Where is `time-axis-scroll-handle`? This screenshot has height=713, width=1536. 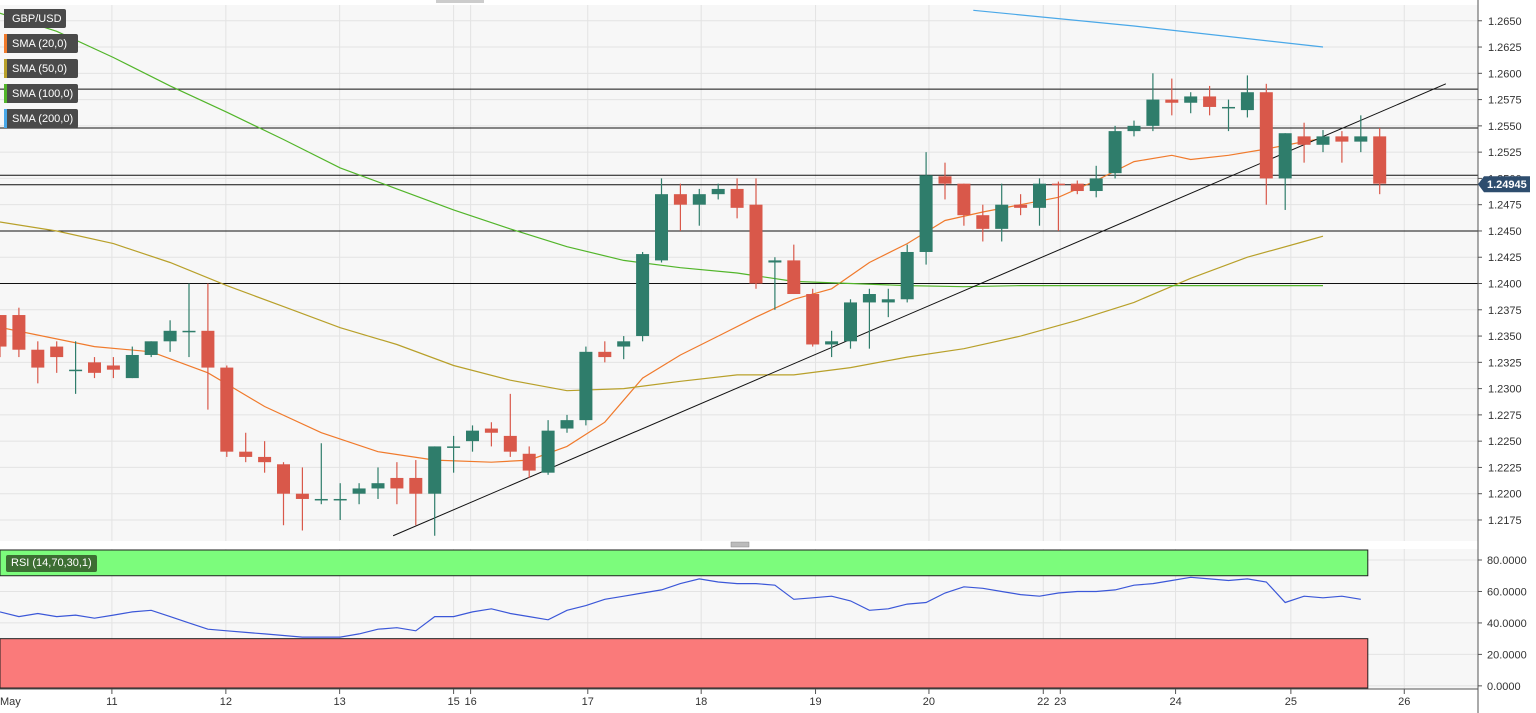 time-axis-scroll-handle is located at coordinates (460, 1).